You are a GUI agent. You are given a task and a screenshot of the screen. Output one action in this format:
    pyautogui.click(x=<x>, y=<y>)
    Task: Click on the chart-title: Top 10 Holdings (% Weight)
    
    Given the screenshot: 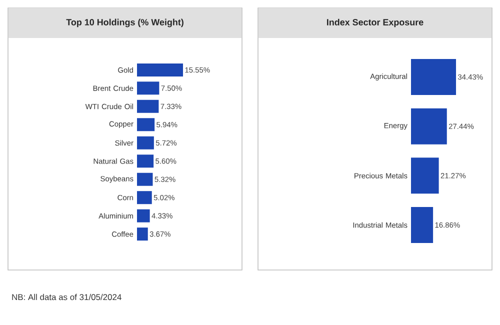 What is the action you would take?
    pyautogui.click(x=125, y=23)
    